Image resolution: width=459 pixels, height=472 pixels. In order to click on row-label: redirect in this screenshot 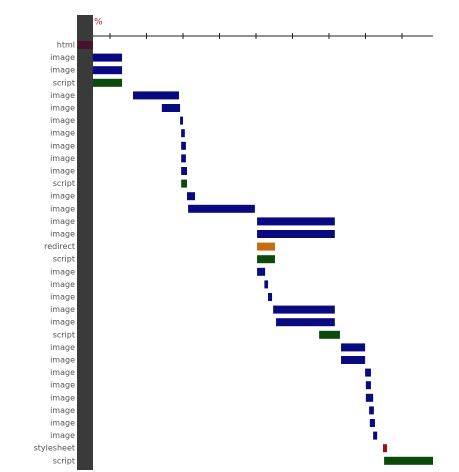, I will do `click(59, 246)`.